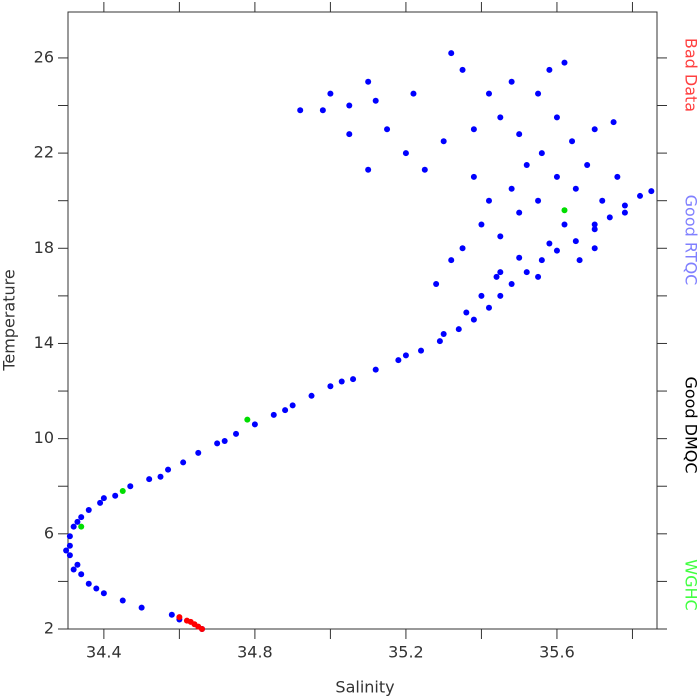 Image resolution: width=700 pixels, height=700 pixels. What do you see at coordinates (49, 532) in the screenshot?
I see `y-tick-label: 6` at bounding box center [49, 532].